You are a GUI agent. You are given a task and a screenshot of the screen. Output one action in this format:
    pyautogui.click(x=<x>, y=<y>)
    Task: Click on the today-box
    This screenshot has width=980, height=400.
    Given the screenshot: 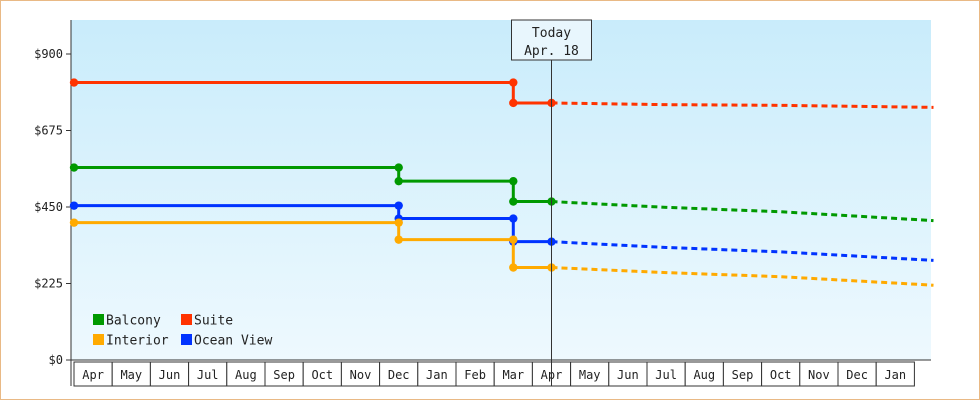 What is the action you would take?
    pyautogui.click(x=551, y=40)
    